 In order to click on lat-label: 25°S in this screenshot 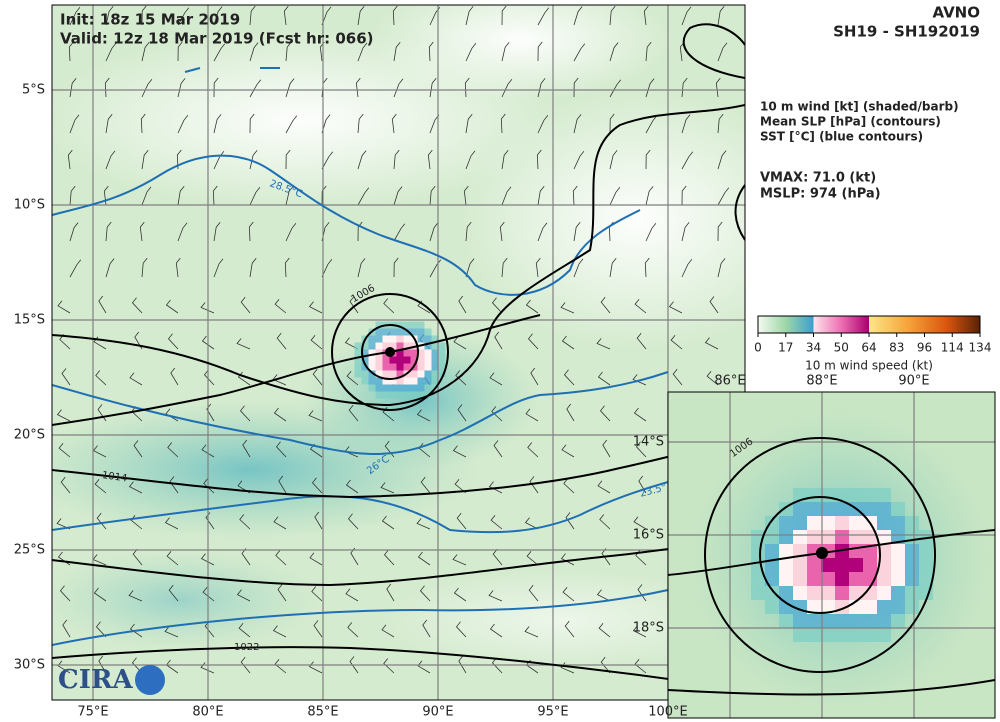, I will do `click(29, 550)`.